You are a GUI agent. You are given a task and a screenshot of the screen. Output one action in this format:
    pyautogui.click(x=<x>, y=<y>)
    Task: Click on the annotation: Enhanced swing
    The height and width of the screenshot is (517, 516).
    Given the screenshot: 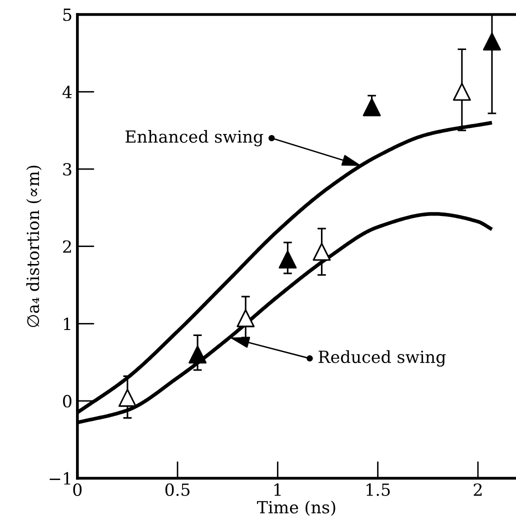 What is the action you would take?
    pyautogui.click(x=195, y=138)
    